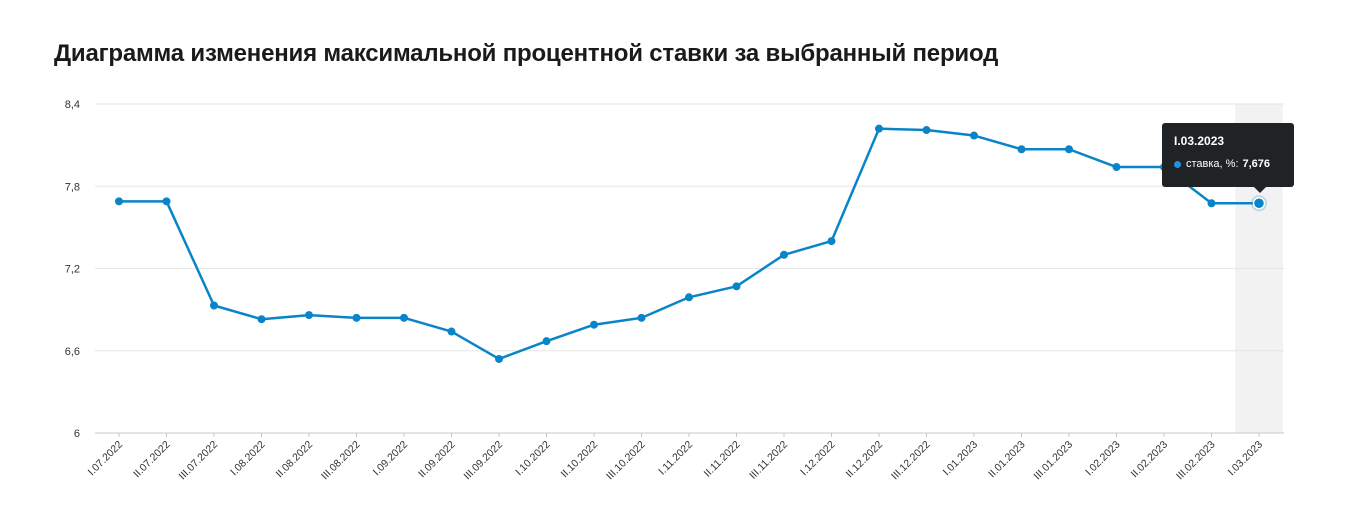 The height and width of the screenshot is (513, 1349). Describe the element at coordinates (722, 459) in the screenshot. I see `x-tick-label: II.11.2022` at that location.